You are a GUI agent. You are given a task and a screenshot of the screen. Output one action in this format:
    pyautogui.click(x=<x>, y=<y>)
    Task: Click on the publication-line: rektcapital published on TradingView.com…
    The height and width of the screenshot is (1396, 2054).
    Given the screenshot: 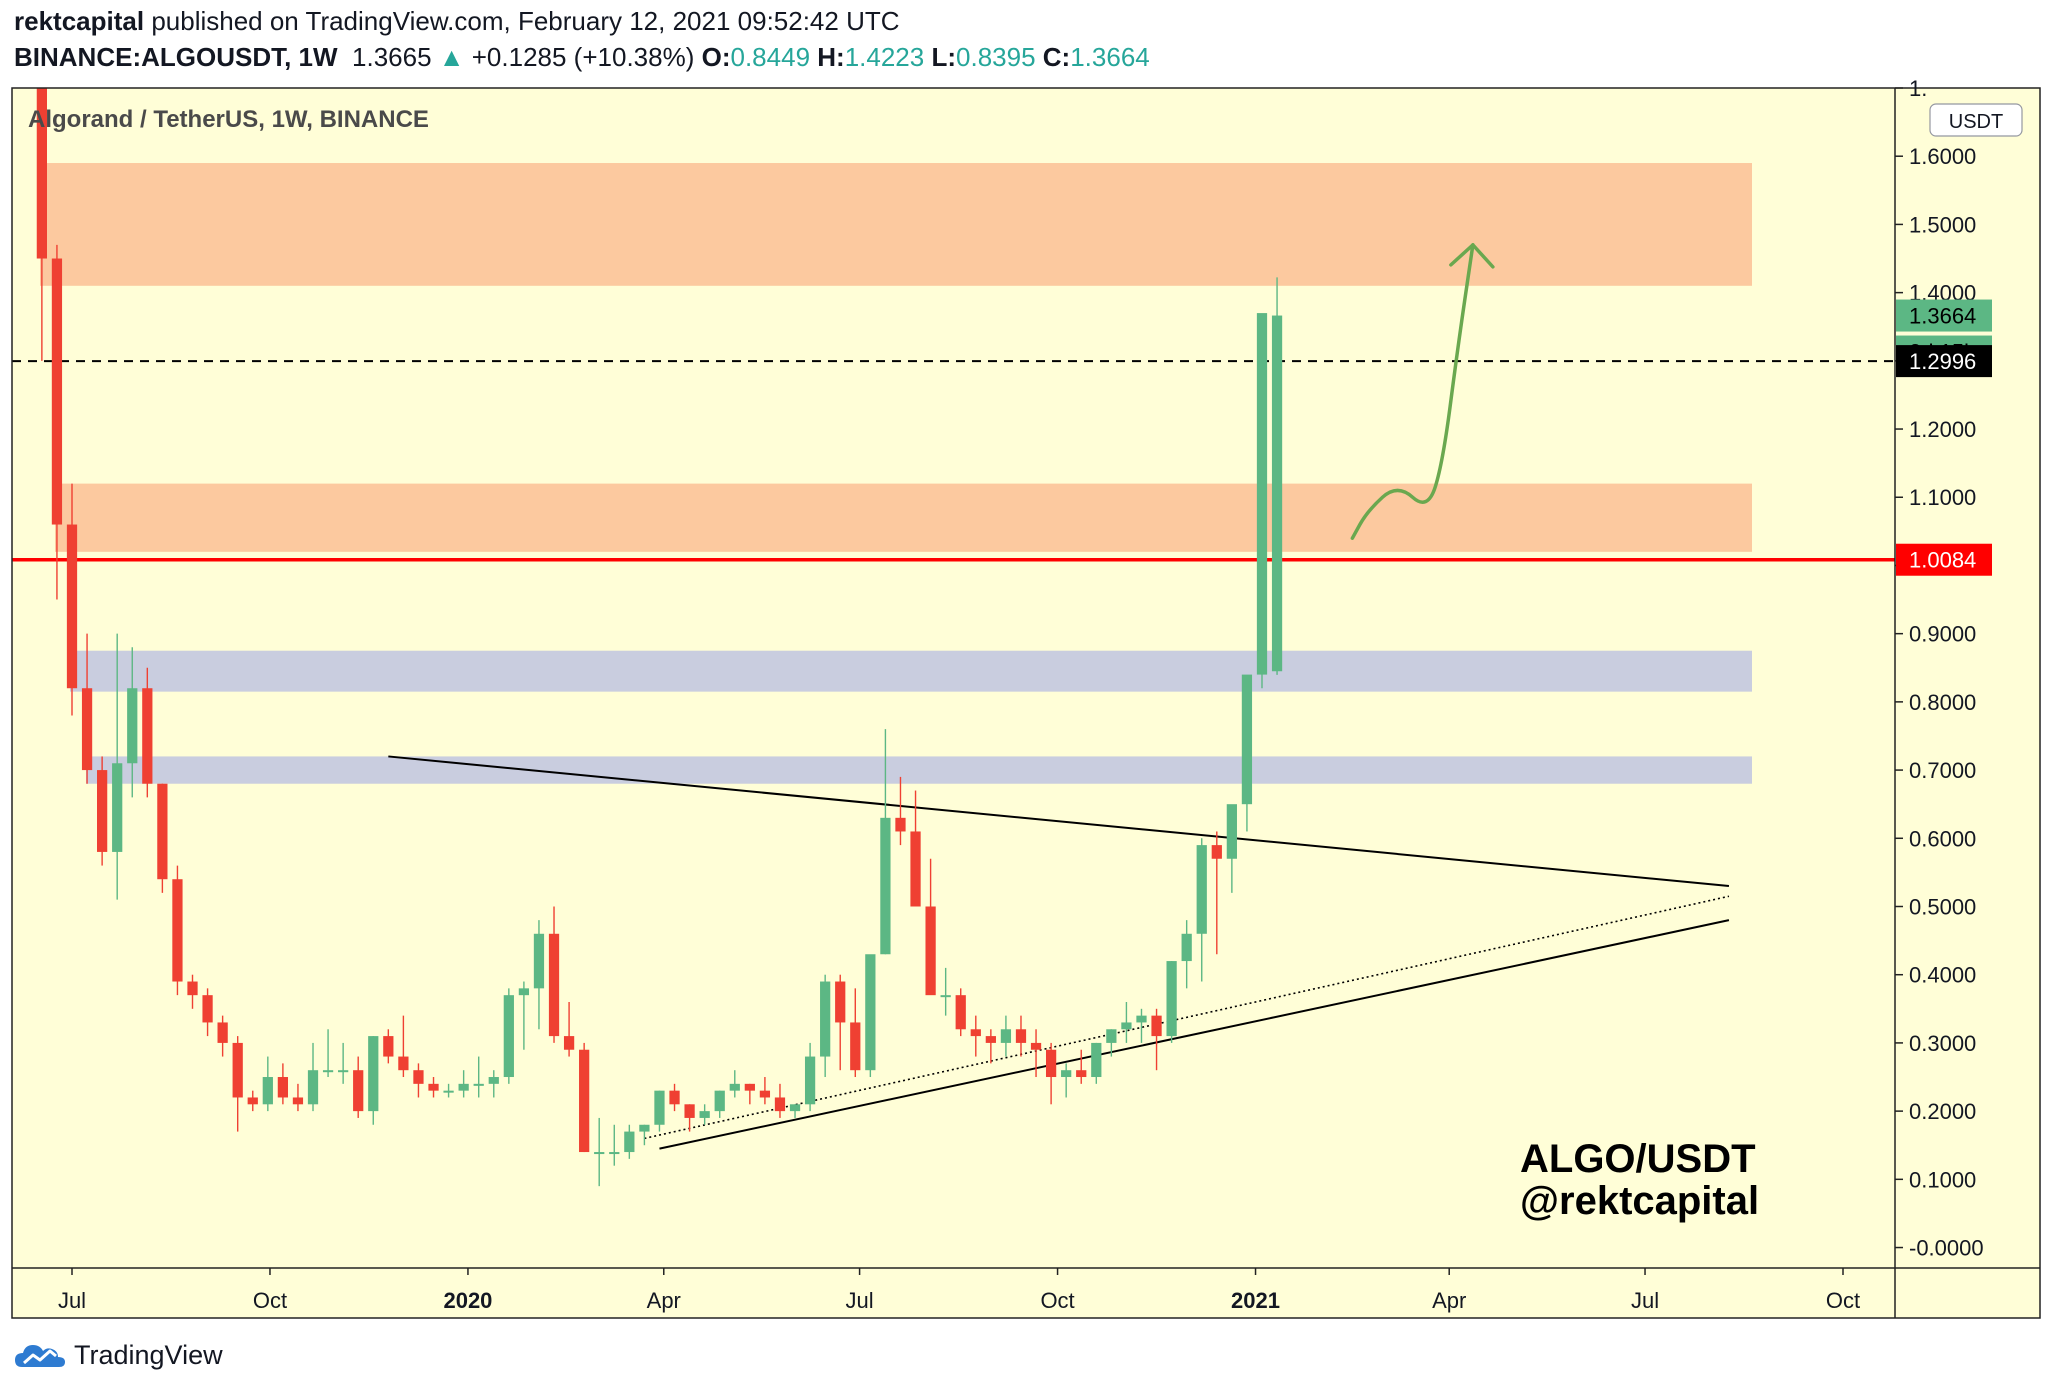 What is the action you would take?
    pyautogui.click(x=457, y=21)
    